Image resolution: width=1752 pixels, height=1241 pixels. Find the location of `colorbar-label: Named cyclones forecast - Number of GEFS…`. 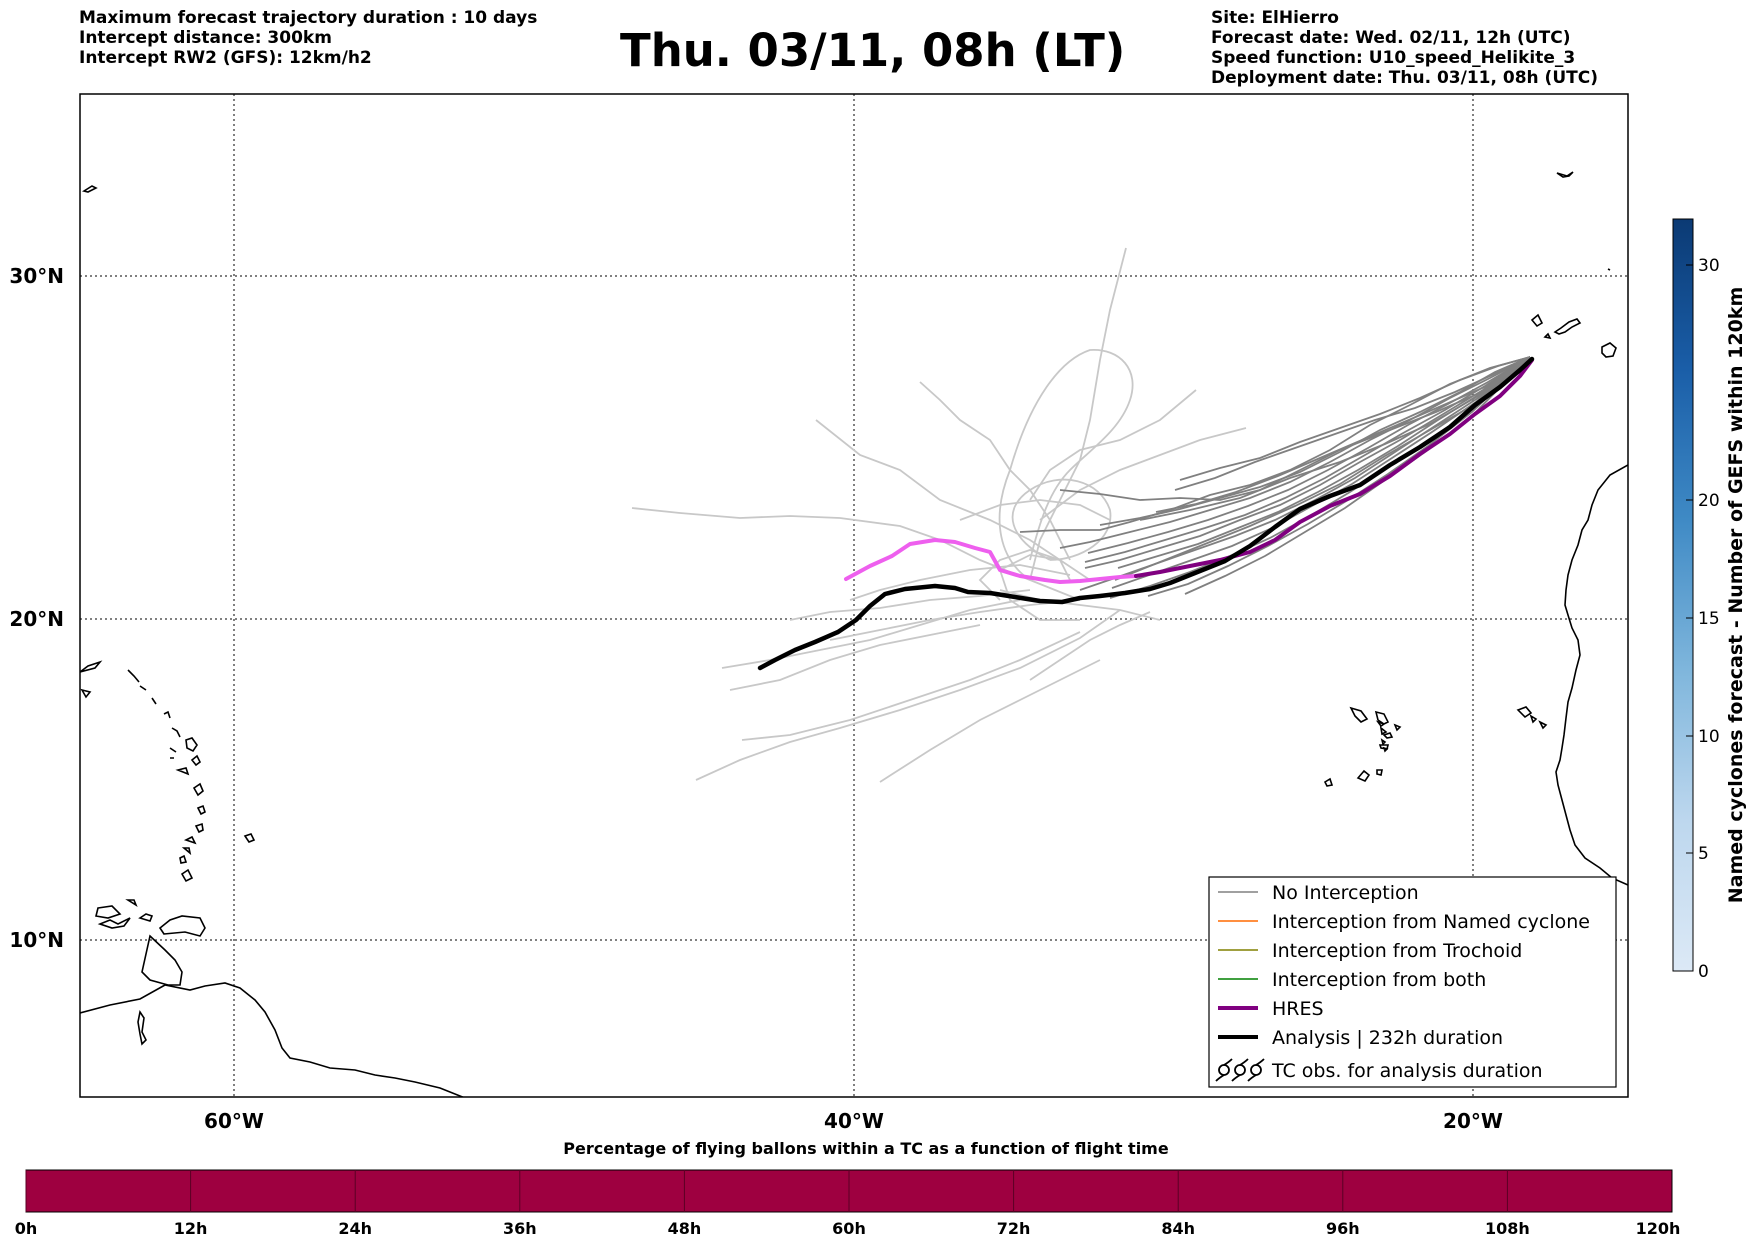

colorbar-label: Named cyclones forecast - Number of GEFS… is located at coordinates (1736, 595).